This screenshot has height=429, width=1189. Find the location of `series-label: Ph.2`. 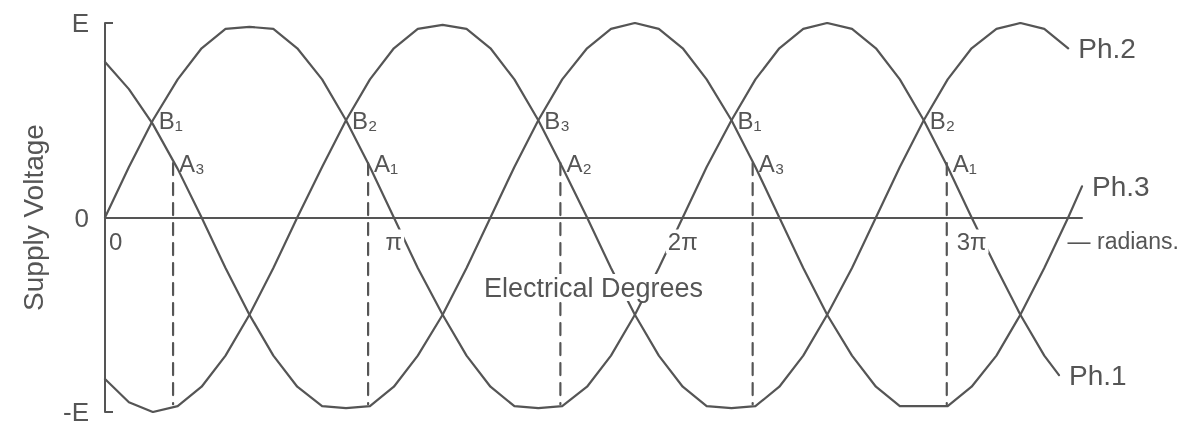

series-label: Ph.2 is located at coordinates (1107, 48).